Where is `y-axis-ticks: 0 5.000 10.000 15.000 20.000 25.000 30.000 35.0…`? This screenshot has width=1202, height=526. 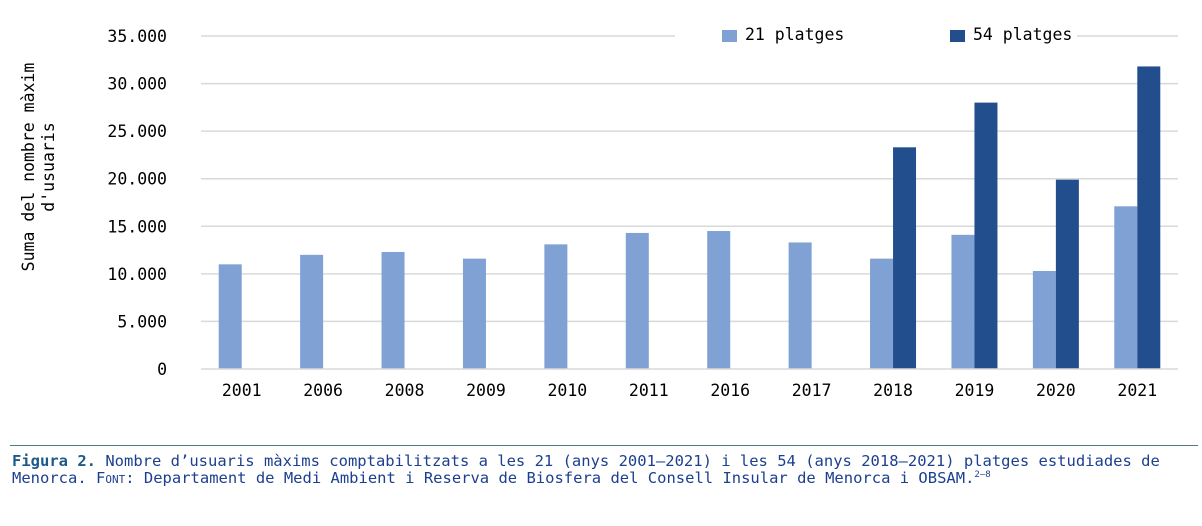
y-axis-ticks: 0 5.000 10.000 15.000 20.000 25.000 30.000 35.0… is located at coordinates (137, 203).